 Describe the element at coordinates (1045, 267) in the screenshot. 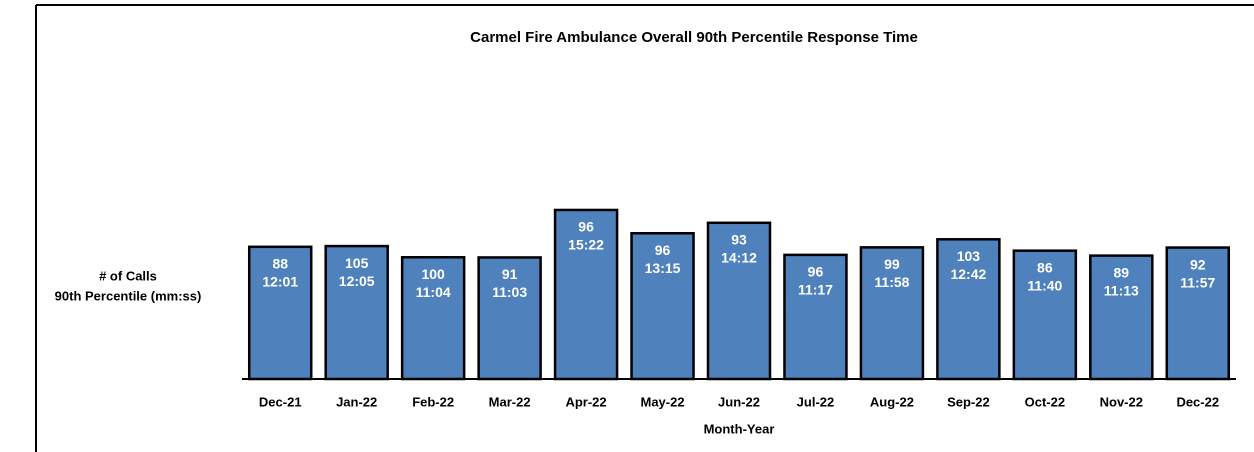

I see `calls-label: 86` at that location.